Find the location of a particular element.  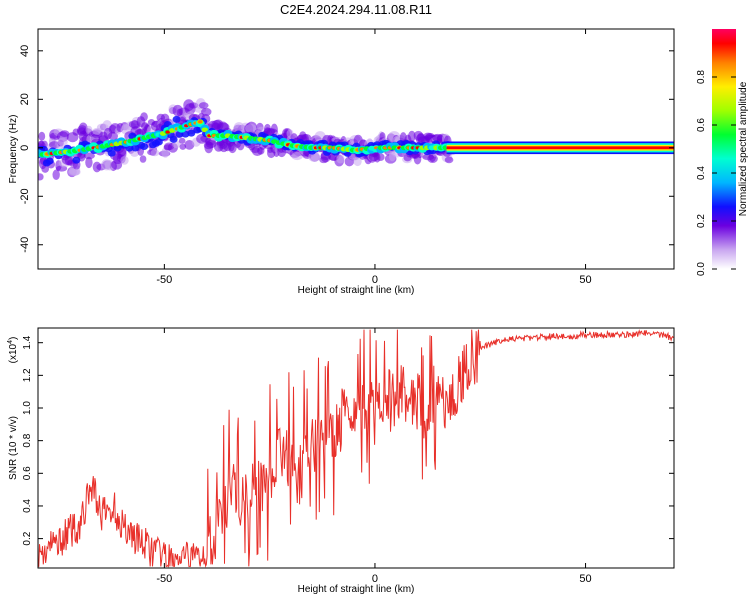

y-tick-label: -40 is located at coordinates (25, 245).